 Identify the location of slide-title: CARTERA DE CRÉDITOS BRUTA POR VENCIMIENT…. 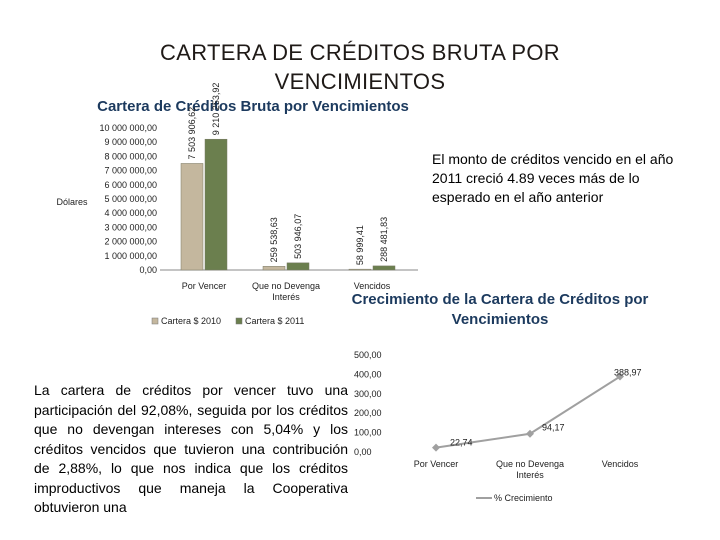
(360, 67).